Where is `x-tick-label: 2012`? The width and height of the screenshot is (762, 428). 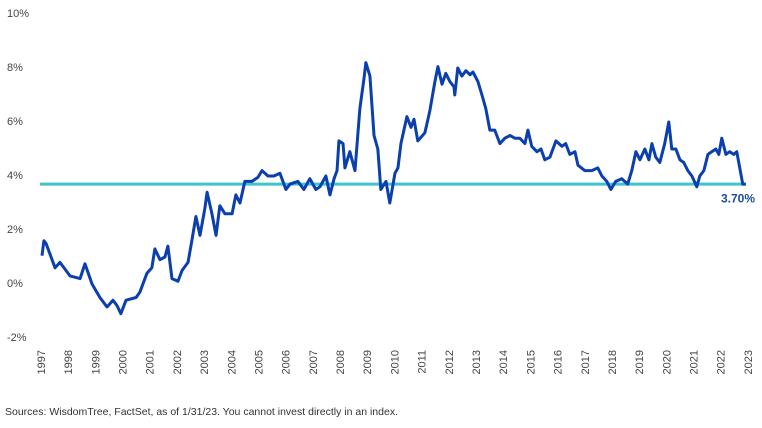
x-tick-label: 2012 is located at coordinates (450, 362).